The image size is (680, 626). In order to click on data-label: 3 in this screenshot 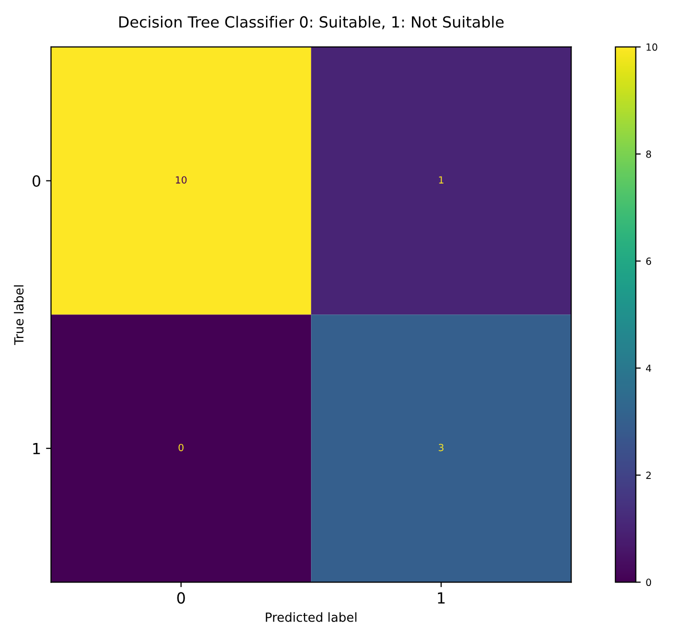, I will do `click(441, 448)`.